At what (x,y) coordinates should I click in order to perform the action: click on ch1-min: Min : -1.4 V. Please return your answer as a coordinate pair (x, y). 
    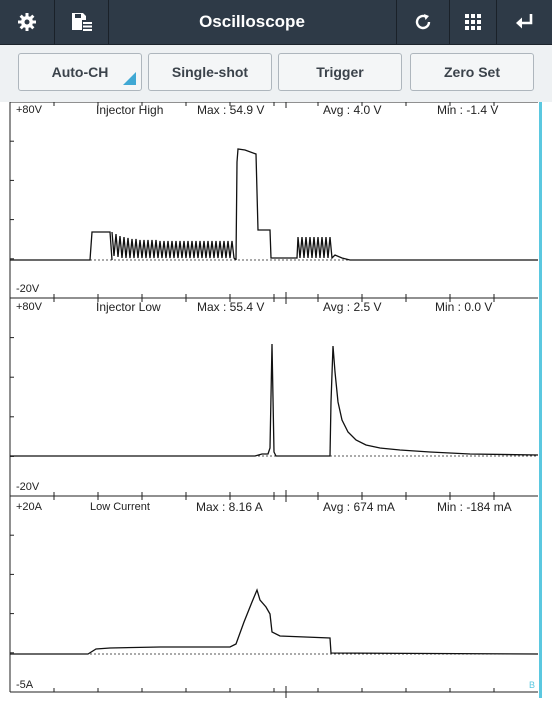
    Looking at the image, I should click on (468, 110).